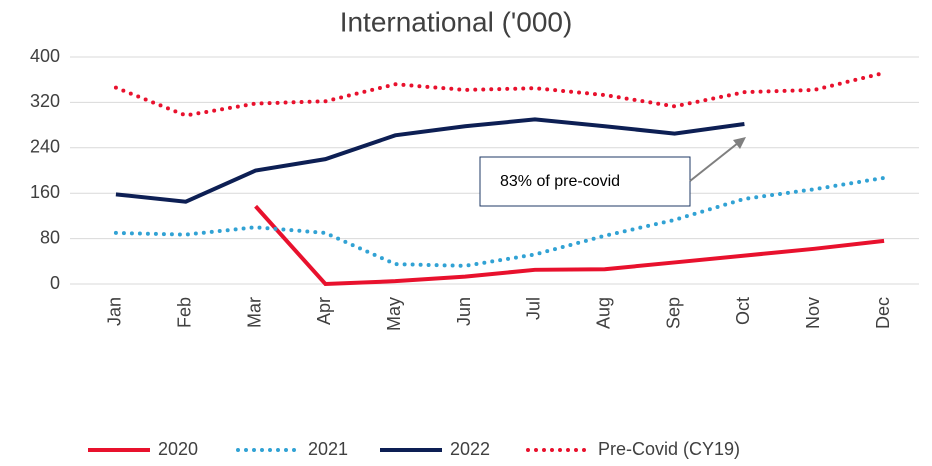 This screenshot has height=466, width=932. Describe the element at coordinates (115, 311) in the screenshot. I see `x-tick-label: Jan` at that location.